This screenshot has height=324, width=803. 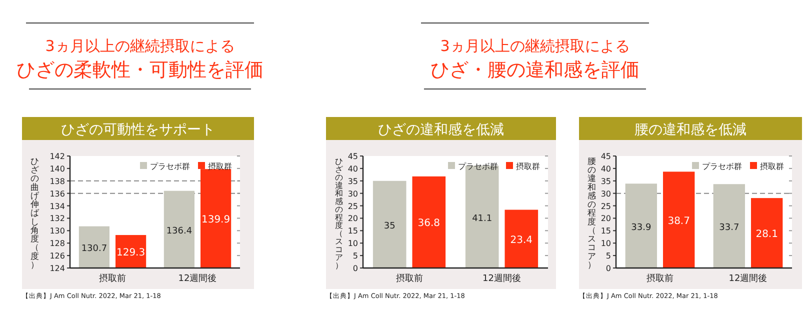 I want to click on data-label: 129.3, so click(x=131, y=253).